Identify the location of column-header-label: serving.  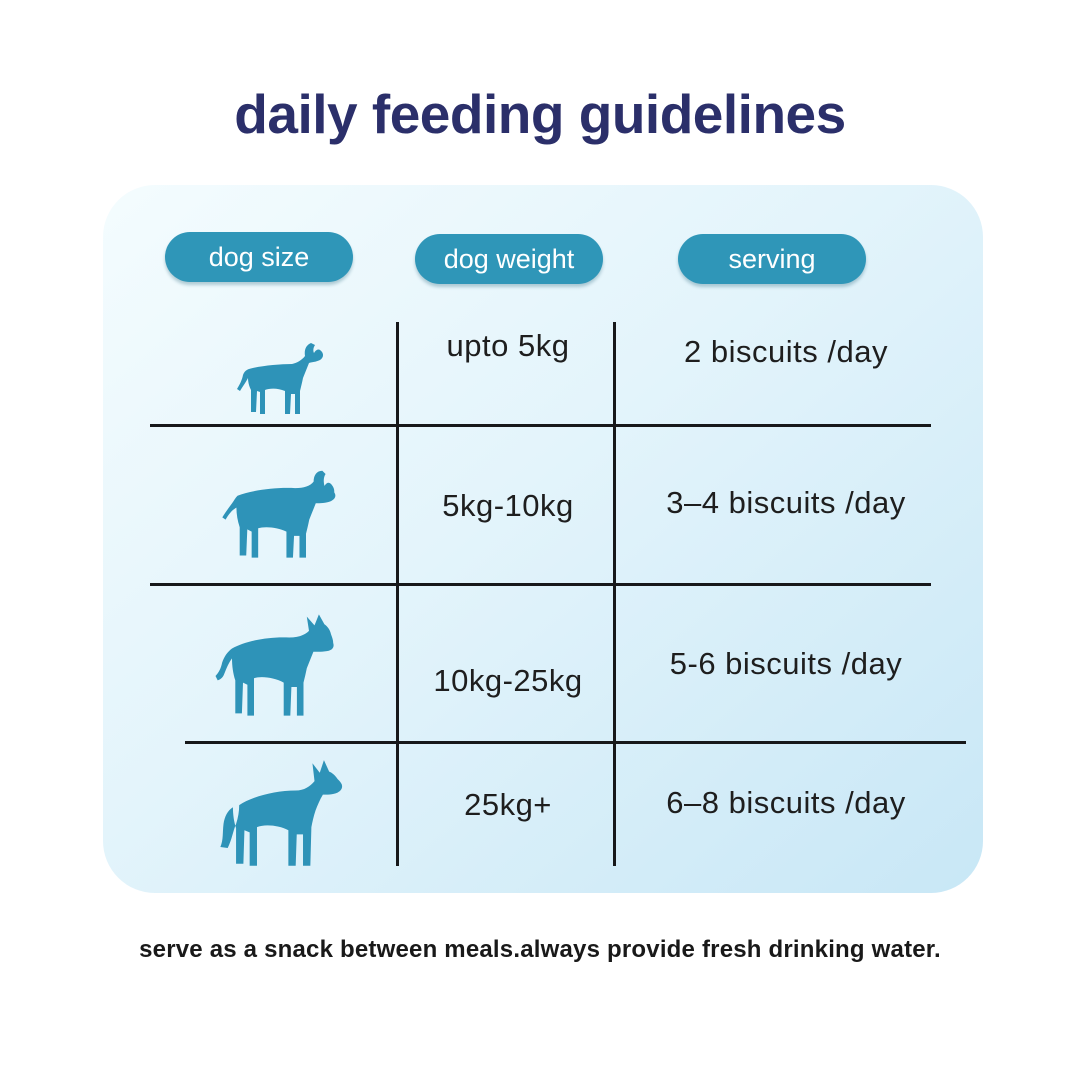
(772, 258).